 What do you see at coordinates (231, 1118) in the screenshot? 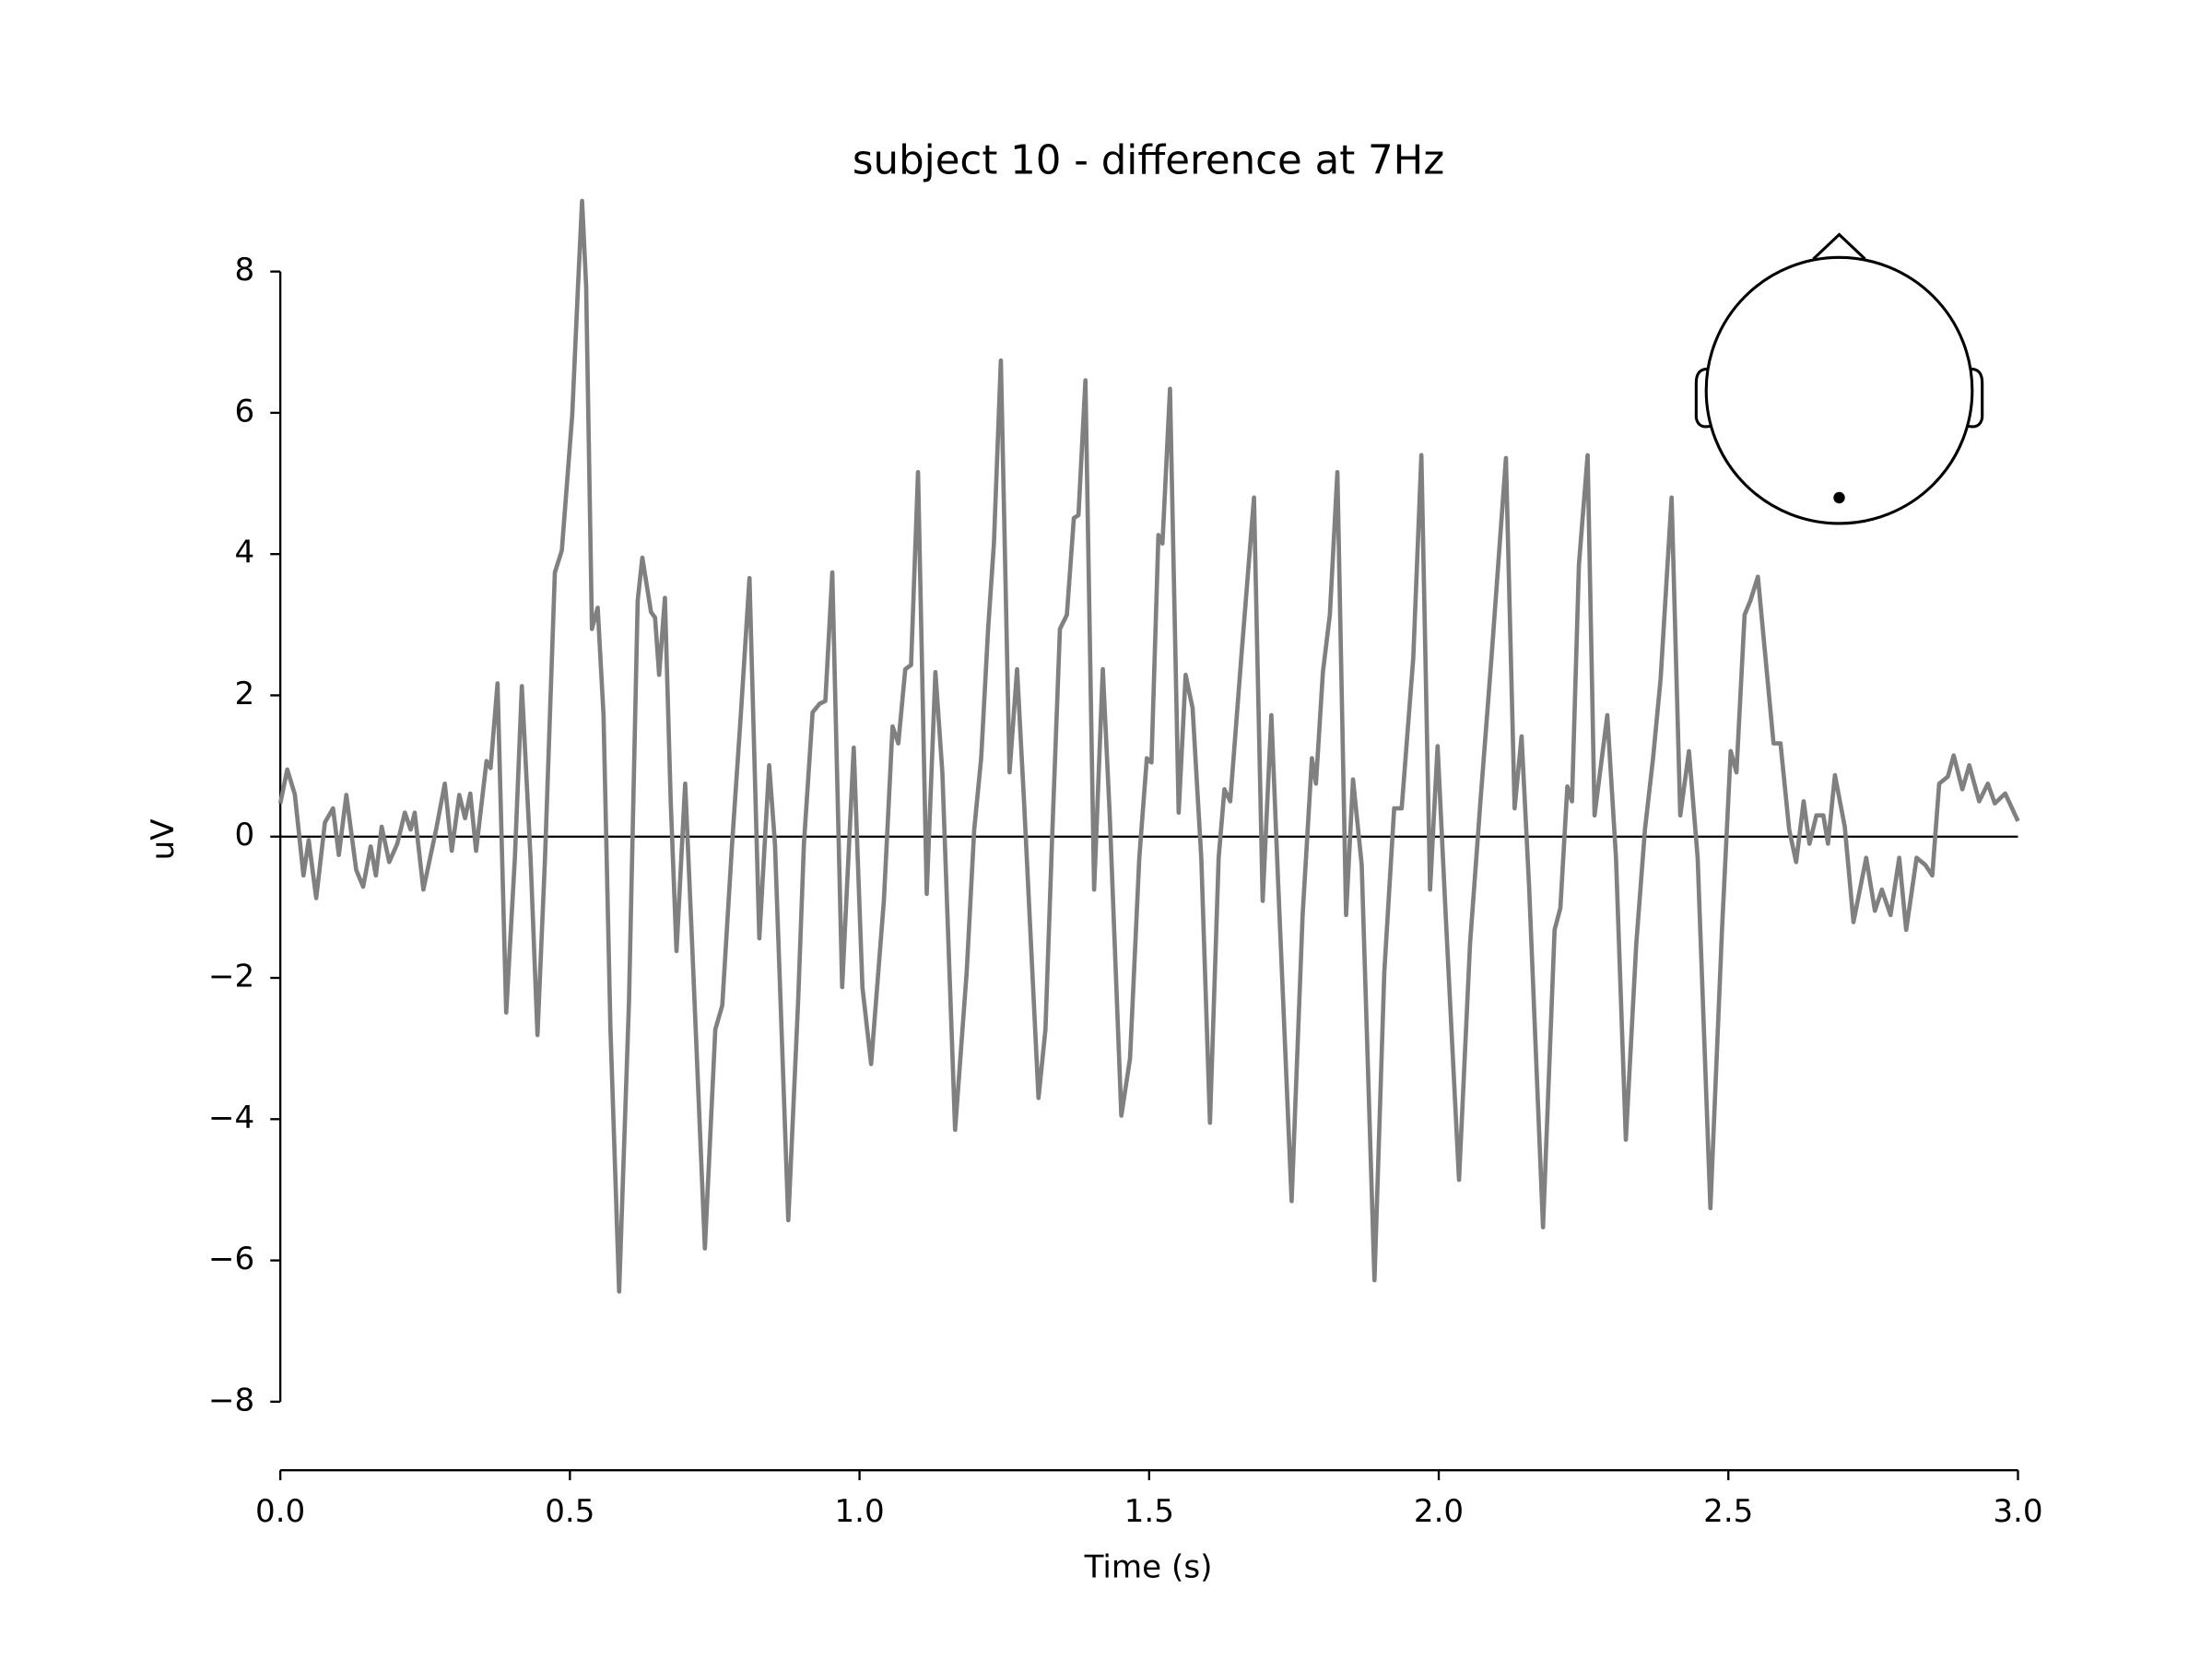
I see `y-tick-label: −4` at bounding box center [231, 1118].